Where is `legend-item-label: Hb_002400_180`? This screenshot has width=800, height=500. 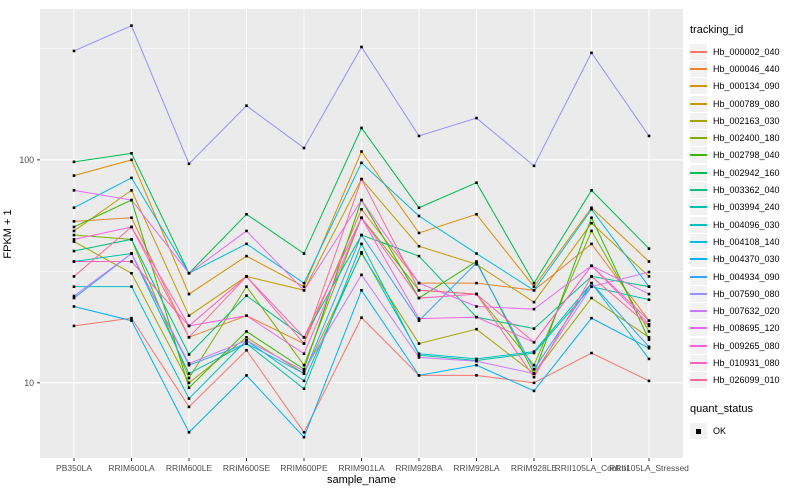
legend-item-label: Hb_002400_180 is located at coordinates (746, 138).